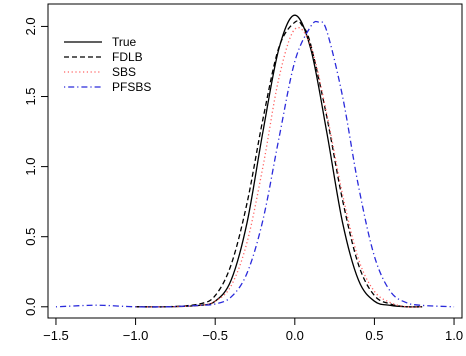 This screenshot has width=466, height=356. I want to click on x-tick-label: −1.5, so click(56, 335).